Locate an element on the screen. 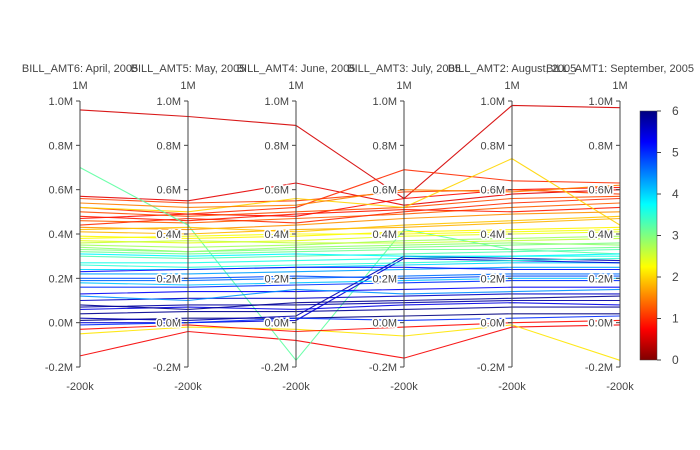 The image size is (700, 450). axis-title: BILL_AMT2: August, 2005 is located at coordinates (512, 69).